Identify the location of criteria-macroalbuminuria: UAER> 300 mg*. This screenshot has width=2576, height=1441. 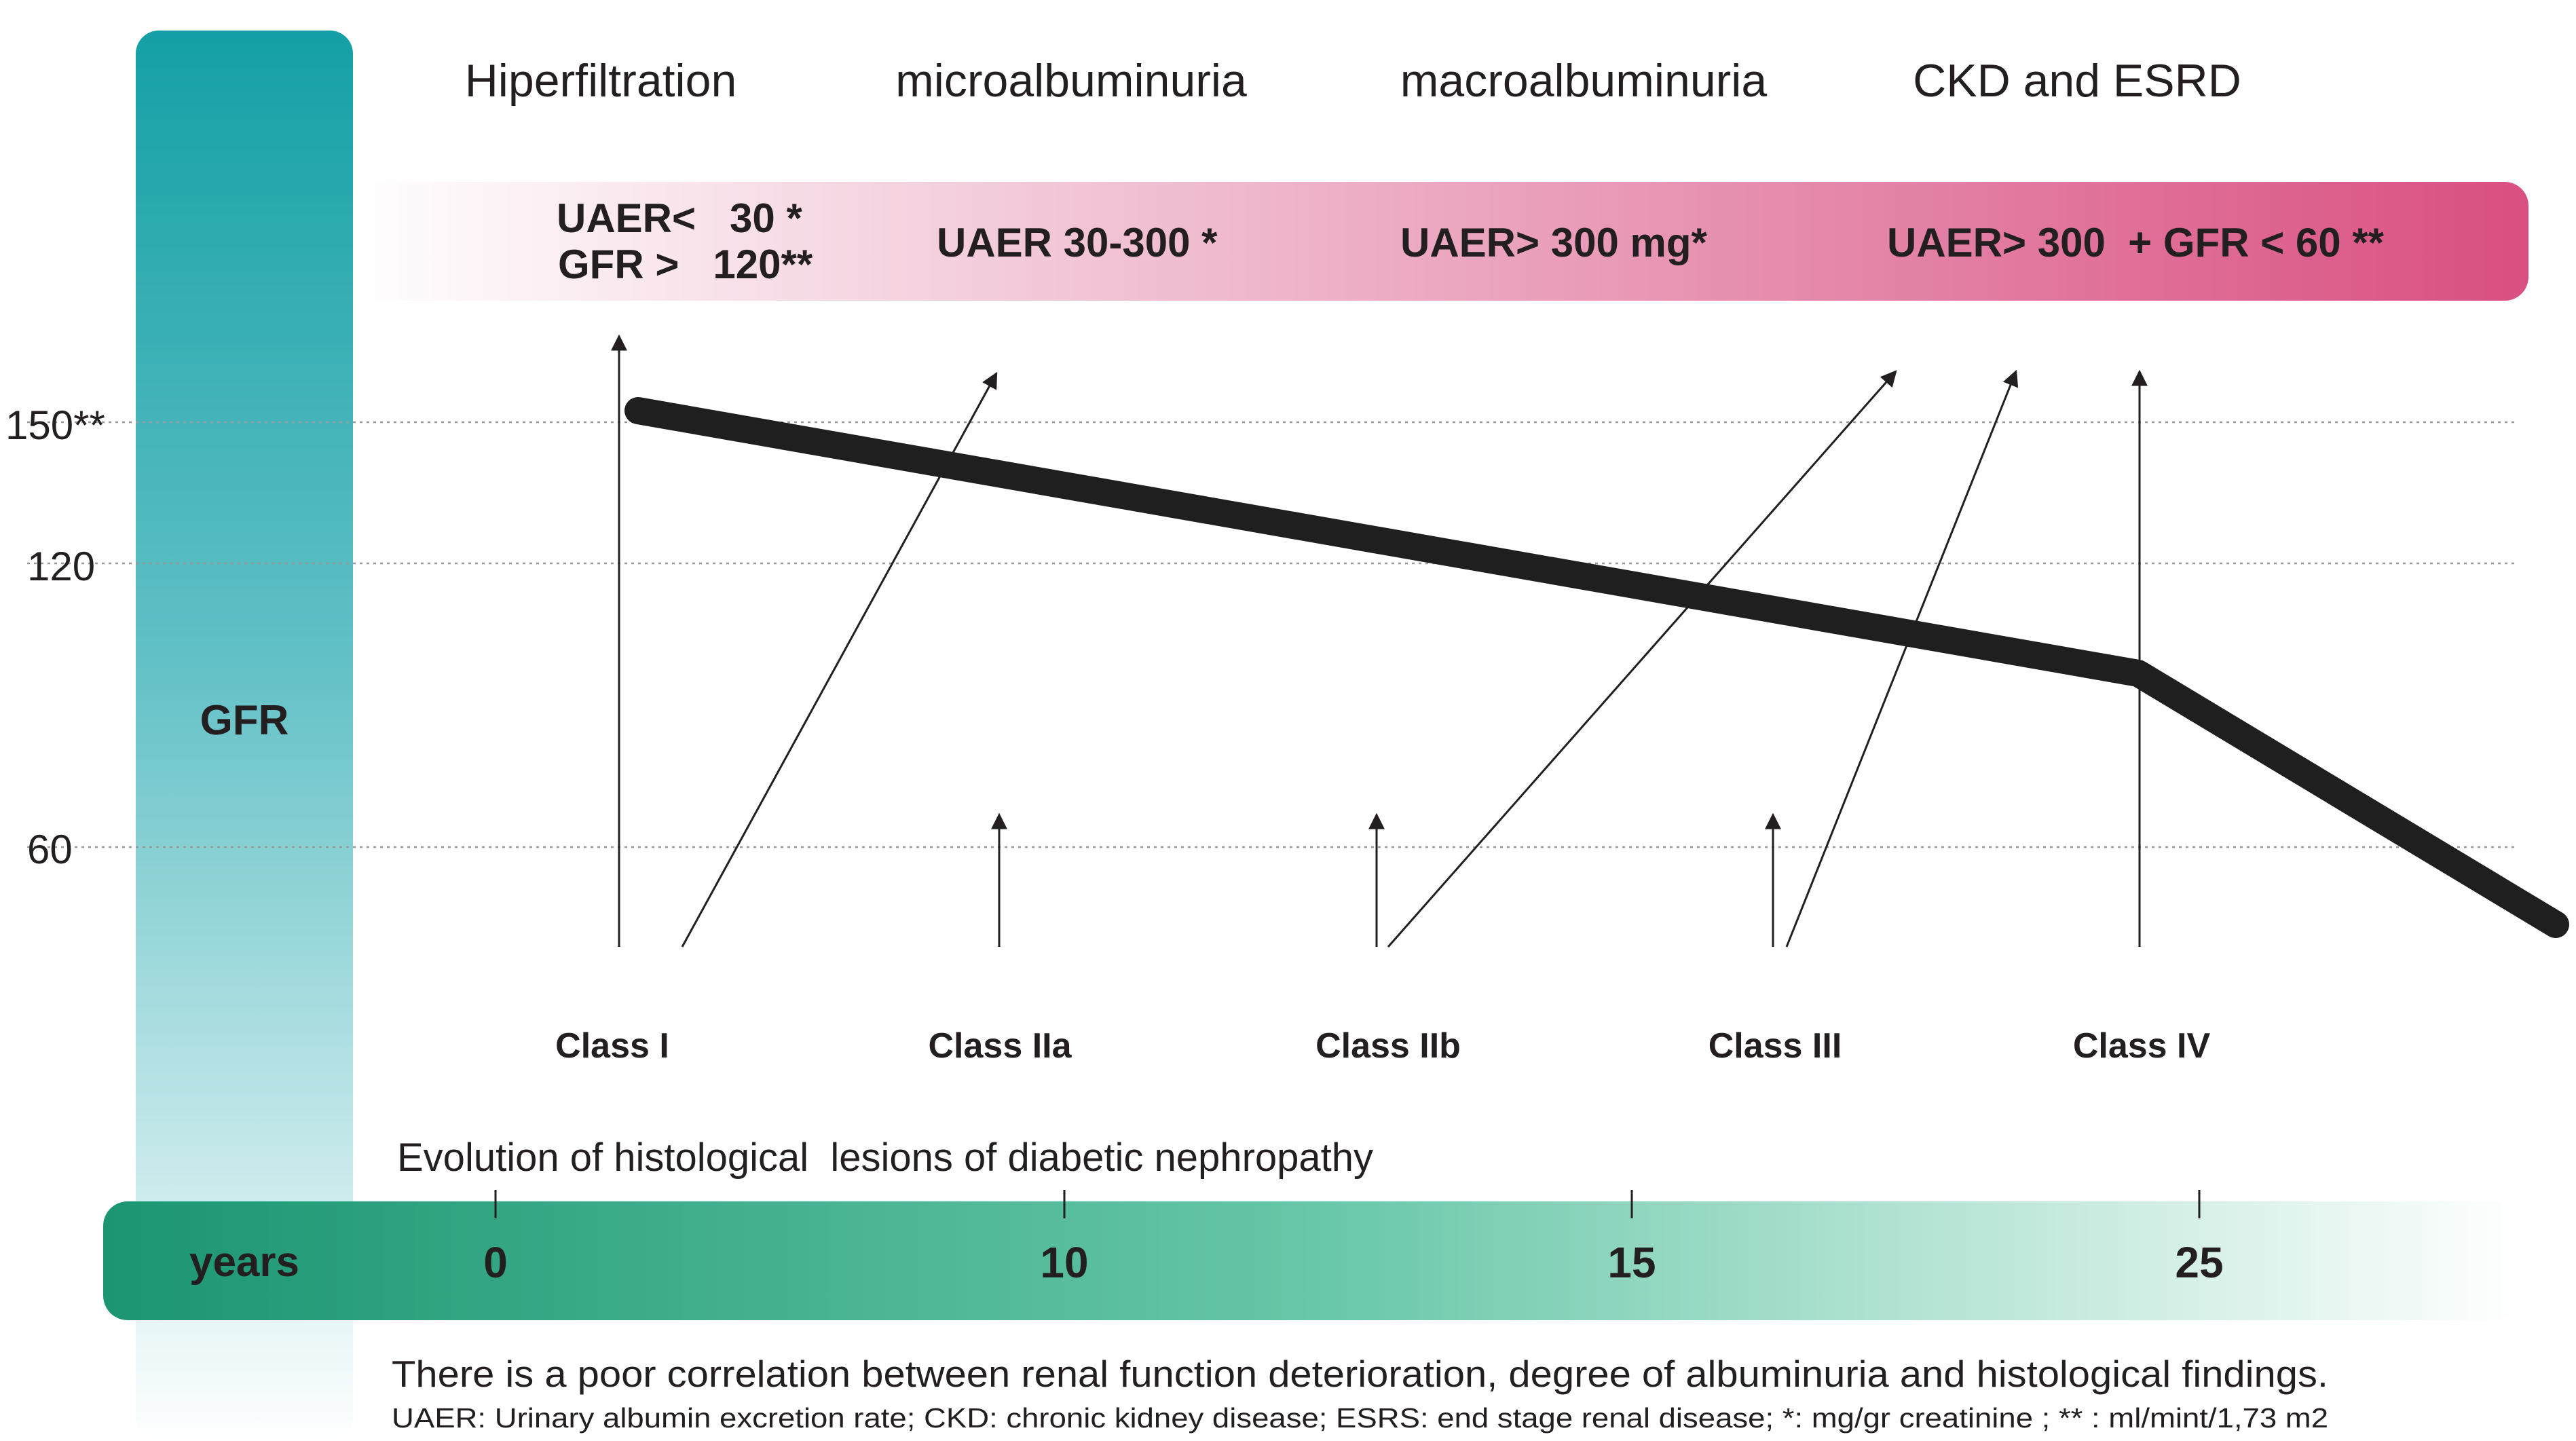
(1554, 242).